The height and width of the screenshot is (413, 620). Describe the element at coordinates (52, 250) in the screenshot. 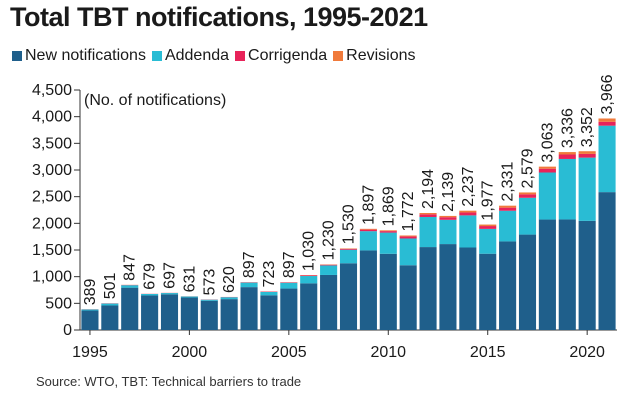

I see `y-tick-label: 1,500` at that location.